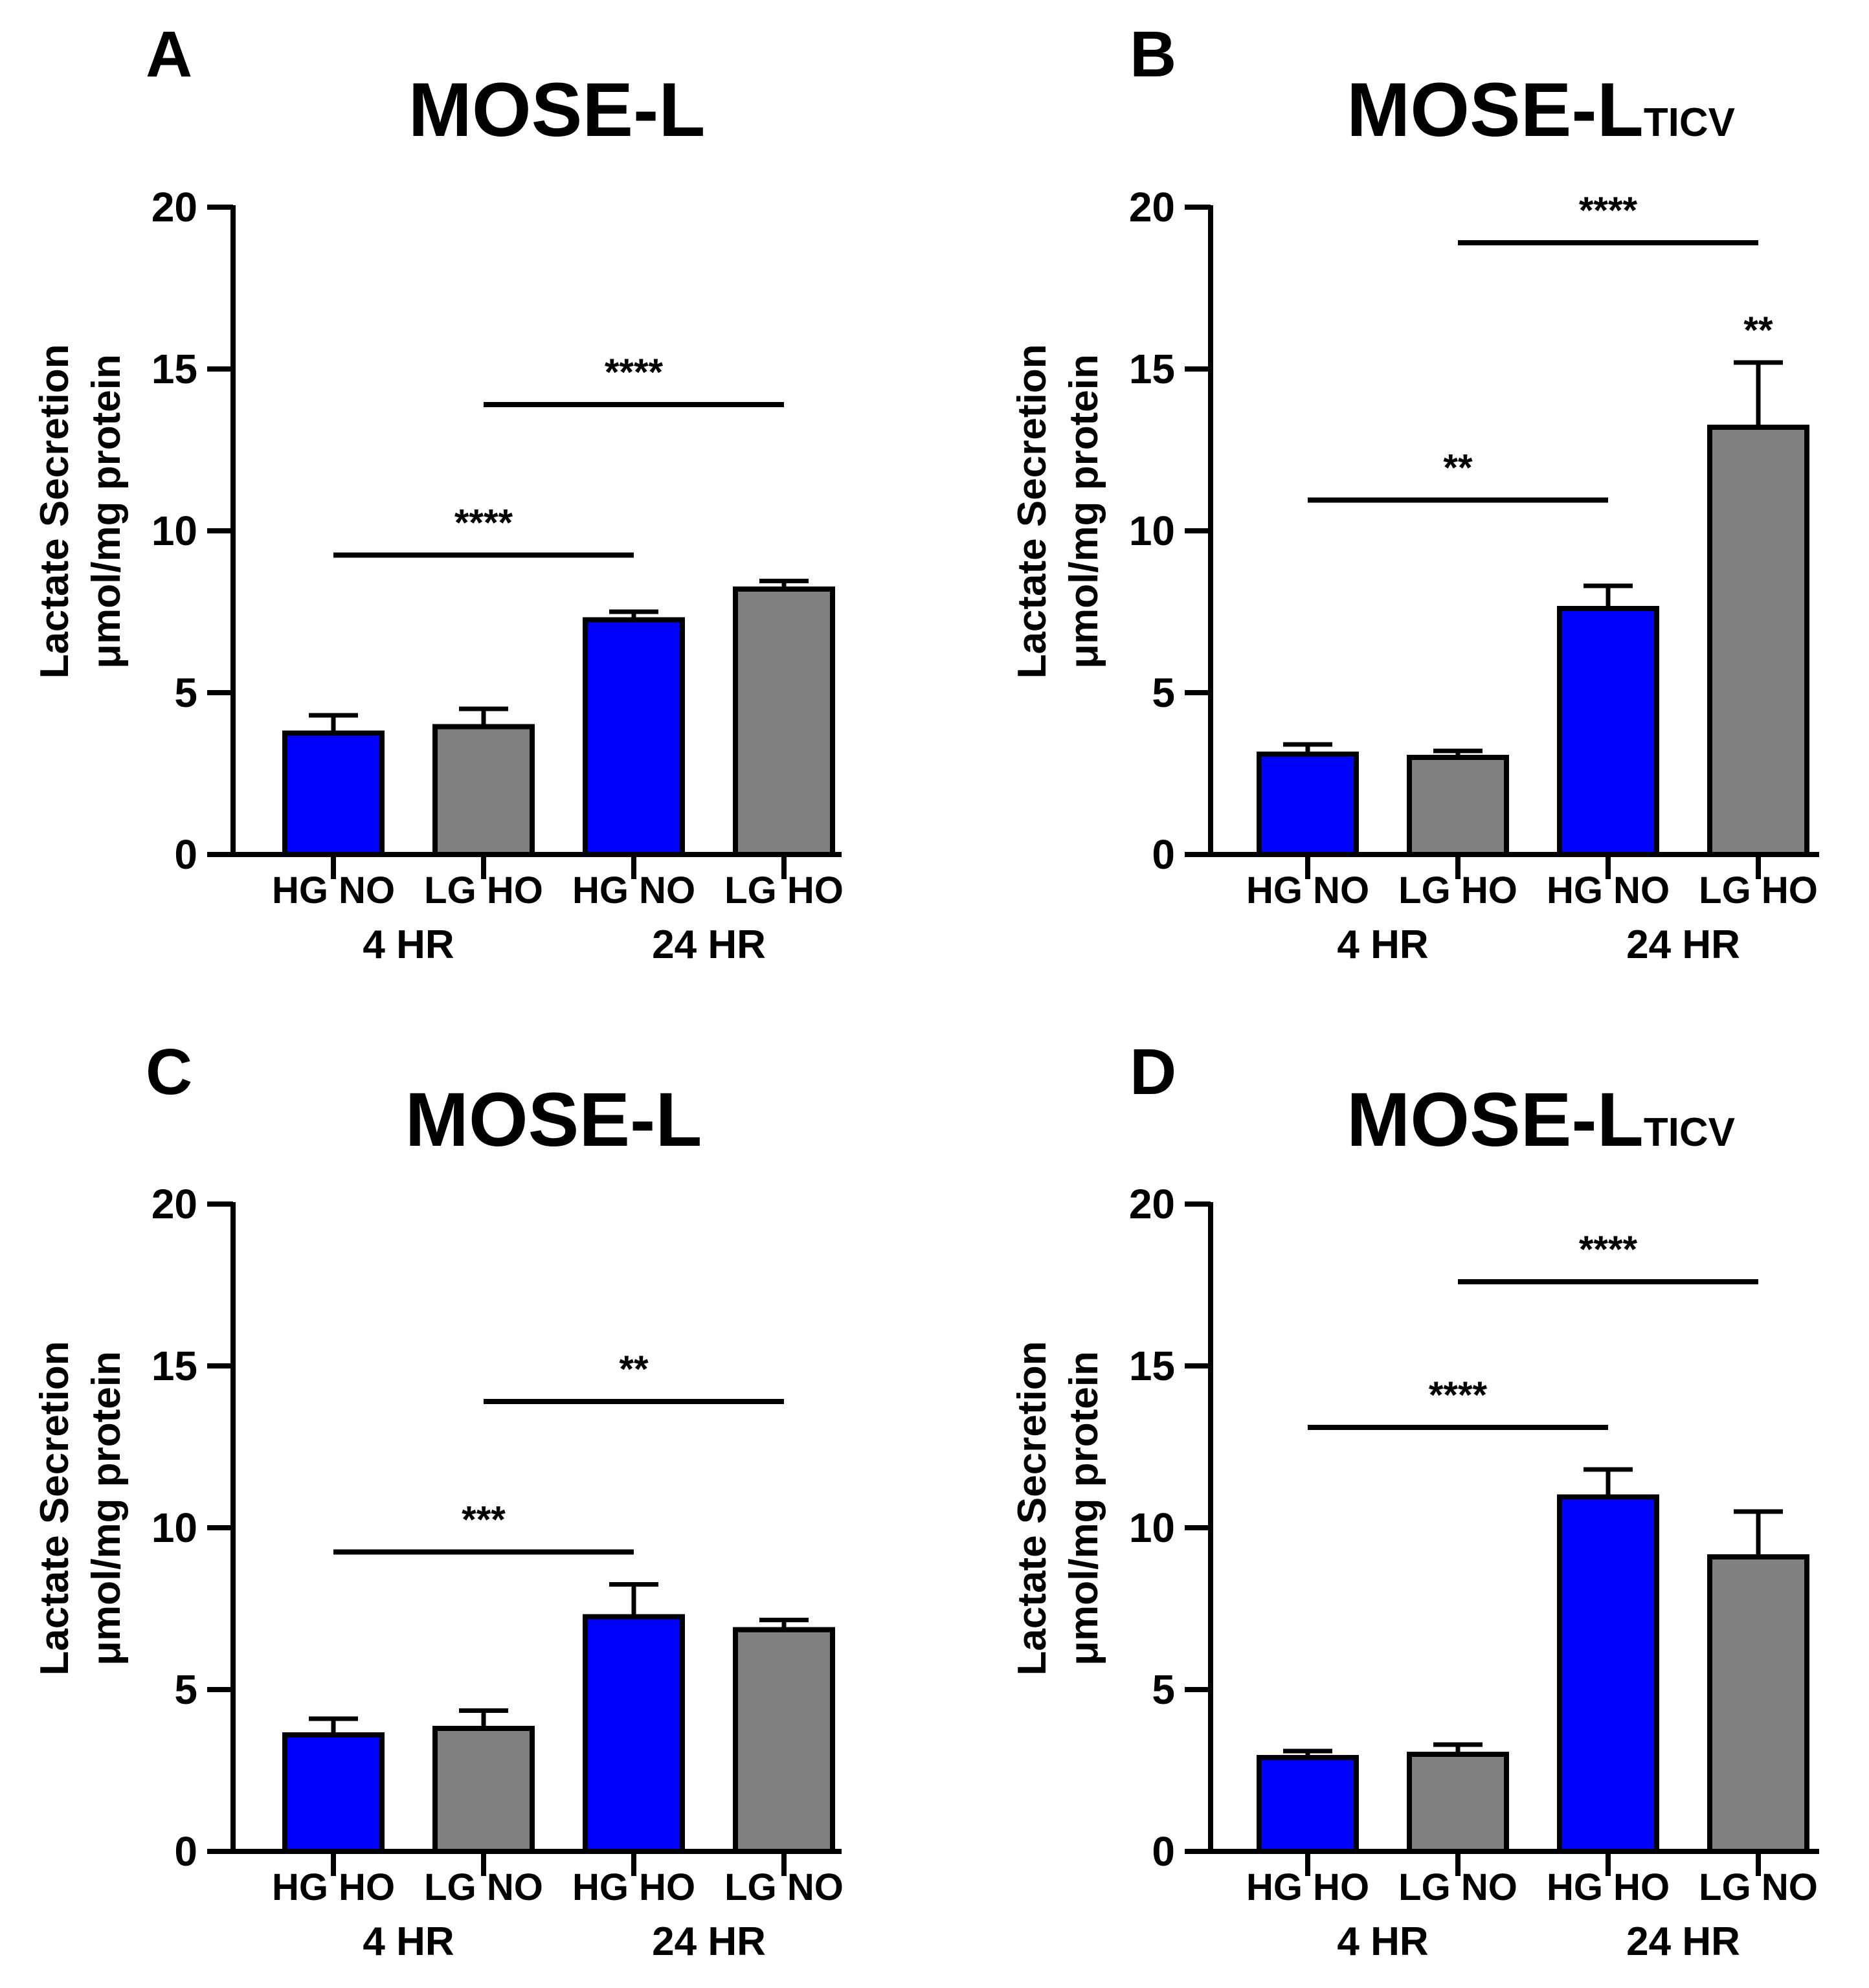 The width and height of the screenshot is (1869, 1988). Describe the element at coordinates (1153, 54) in the screenshot. I see `panel-letter: B` at that location.